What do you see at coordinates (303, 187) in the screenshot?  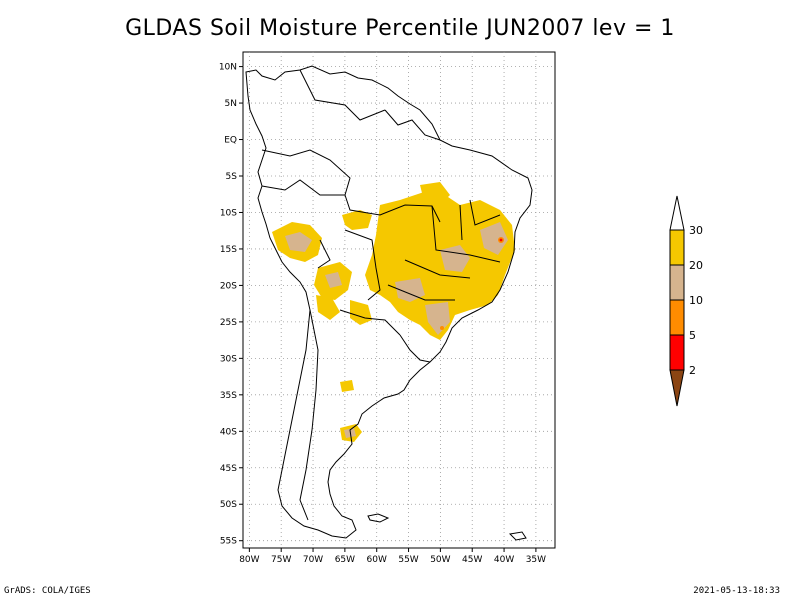 I see `border-ecuador-peru` at bounding box center [303, 187].